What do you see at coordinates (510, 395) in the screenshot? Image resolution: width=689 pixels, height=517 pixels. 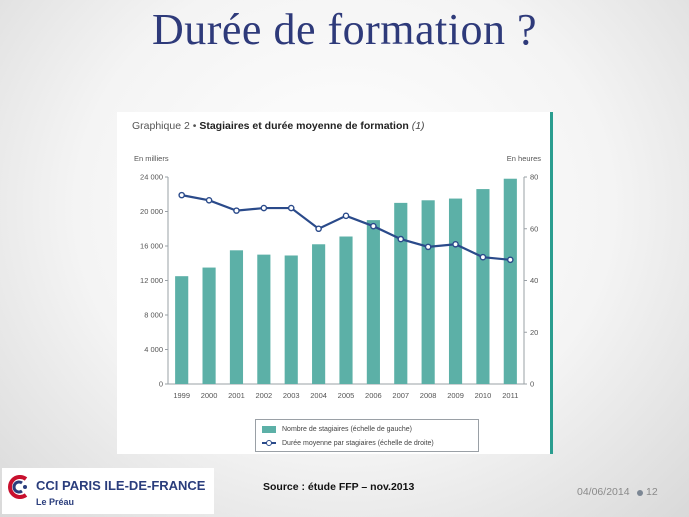 I see `x-tick-label: 2011` at bounding box center [510, 395].